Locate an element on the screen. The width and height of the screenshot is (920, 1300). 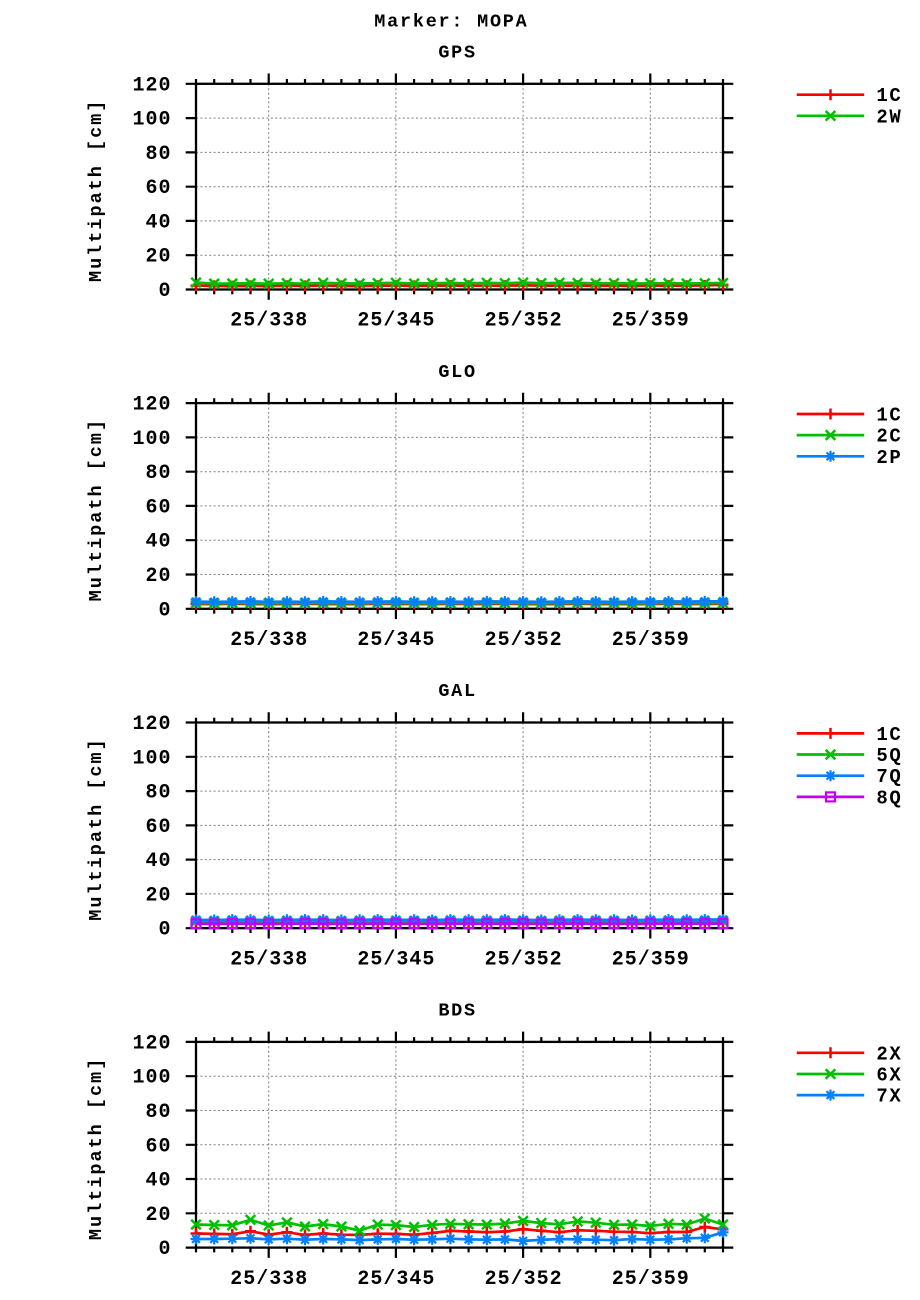
svg-text: 2P is located at coordinates (889, 458).